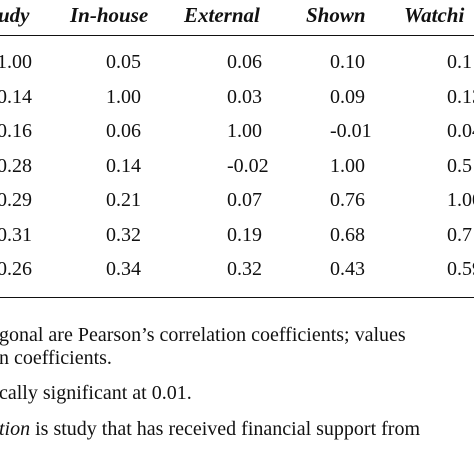  What do you see at coordinates (244, 200) in the screenshot?
I see `table-cell: 0.07` at bounding box center [244, 200].